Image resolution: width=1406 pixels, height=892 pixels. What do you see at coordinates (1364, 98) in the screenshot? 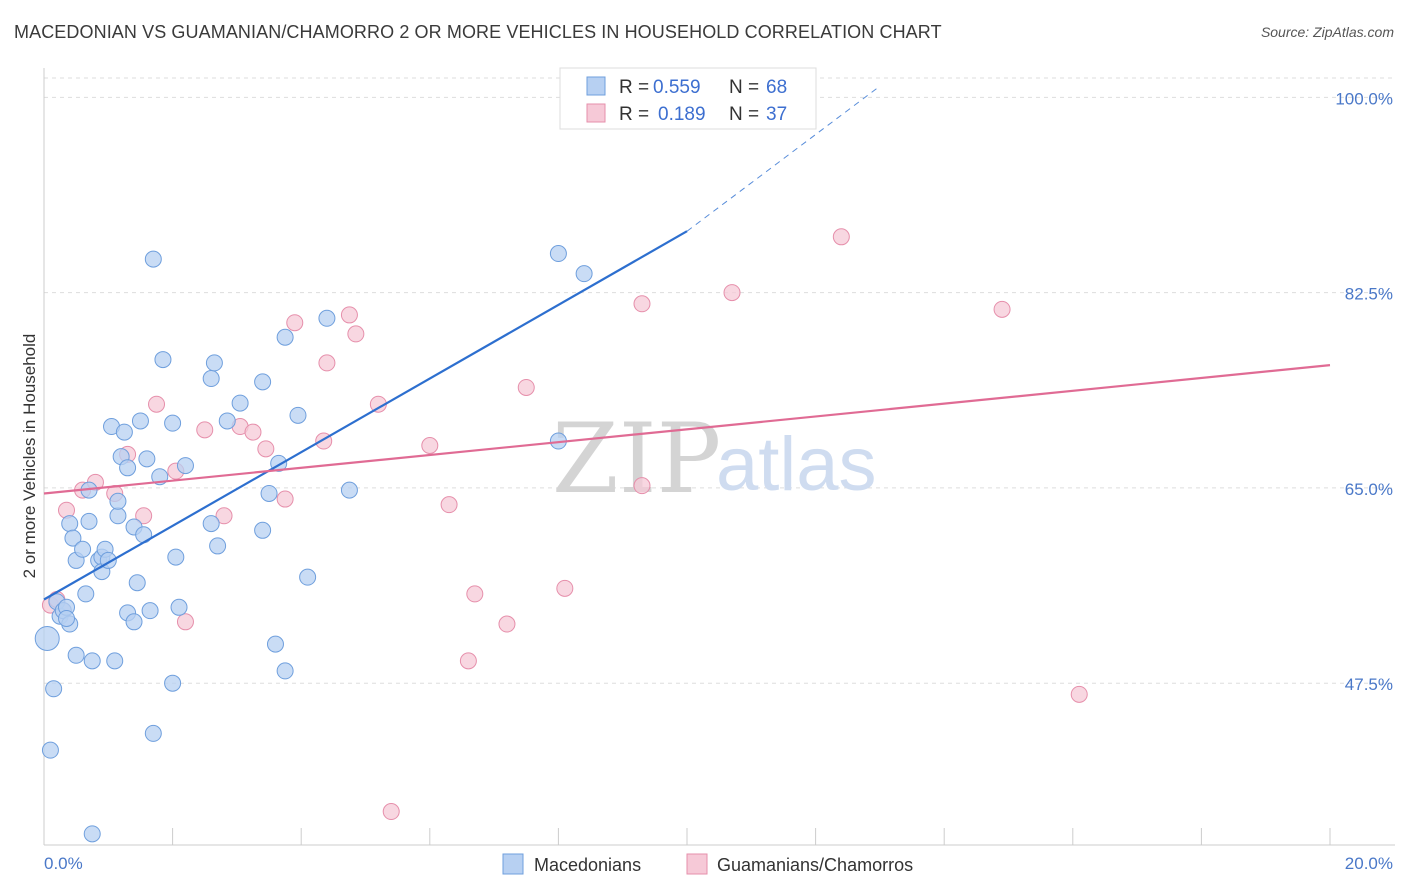
I see `y-tick-label-3: 100.0%` at bounding box center [1364, 98].